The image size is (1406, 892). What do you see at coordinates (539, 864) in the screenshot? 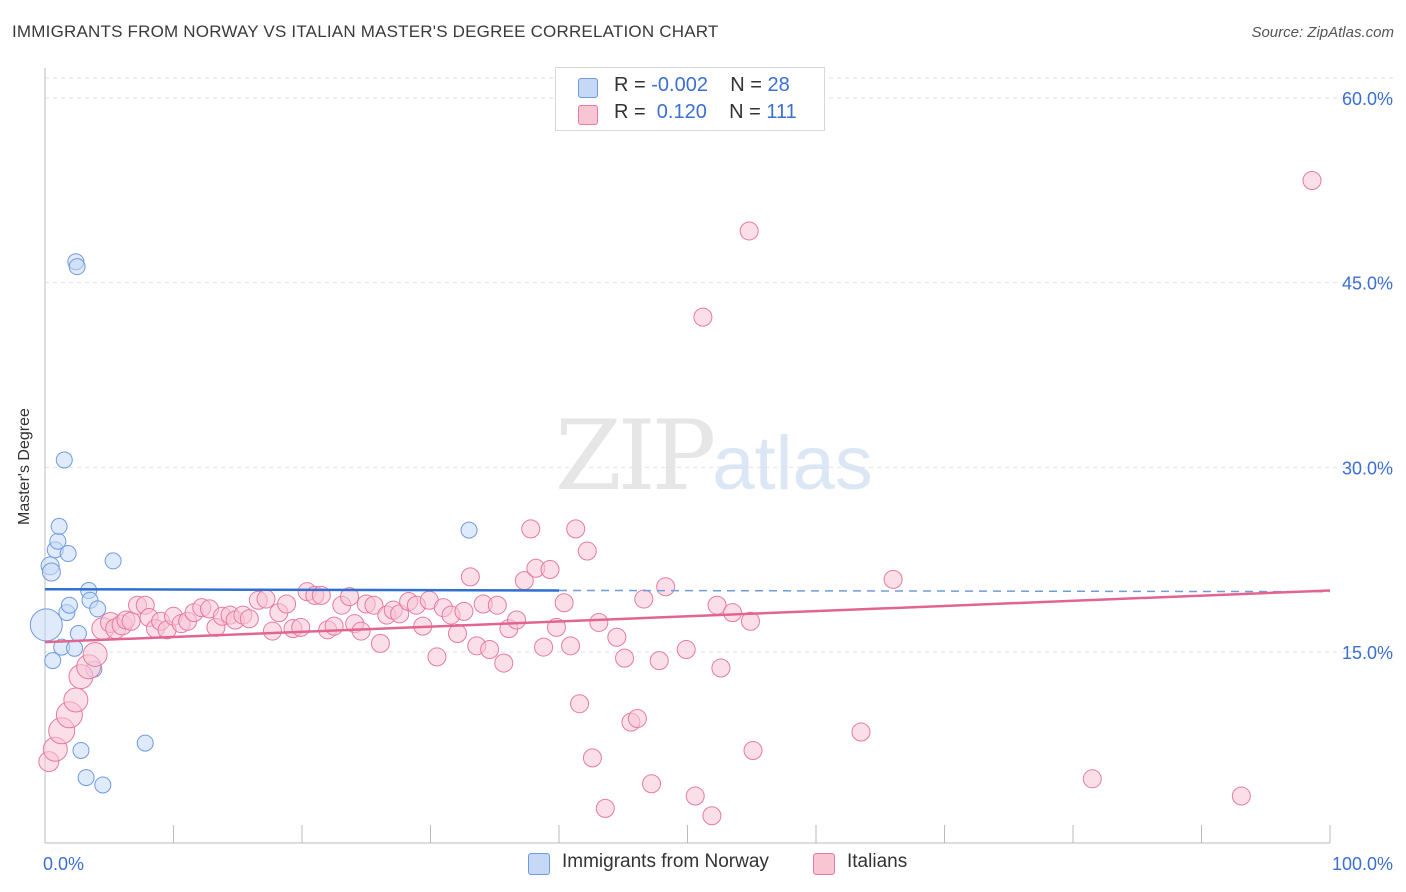
I see `bottom-legend-swatch-blue` at bounding box center [539, 864].